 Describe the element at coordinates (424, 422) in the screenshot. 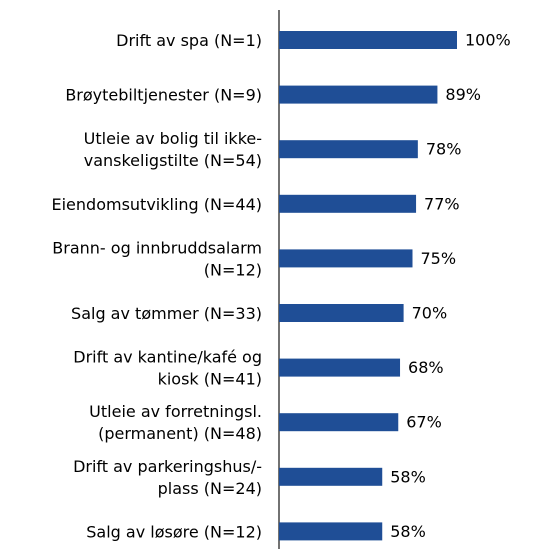

I see `value-label: 67%` at that location.